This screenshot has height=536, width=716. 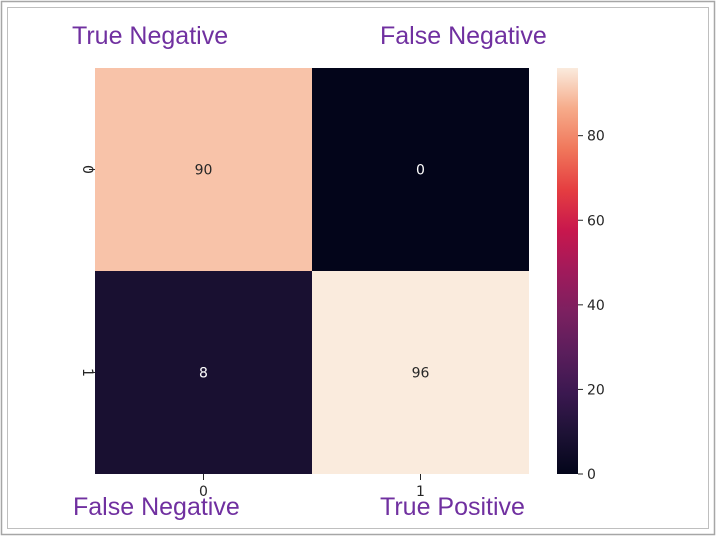 I want to click on annotation-false-negative-top: False Negative, so click(x=463, y=36).